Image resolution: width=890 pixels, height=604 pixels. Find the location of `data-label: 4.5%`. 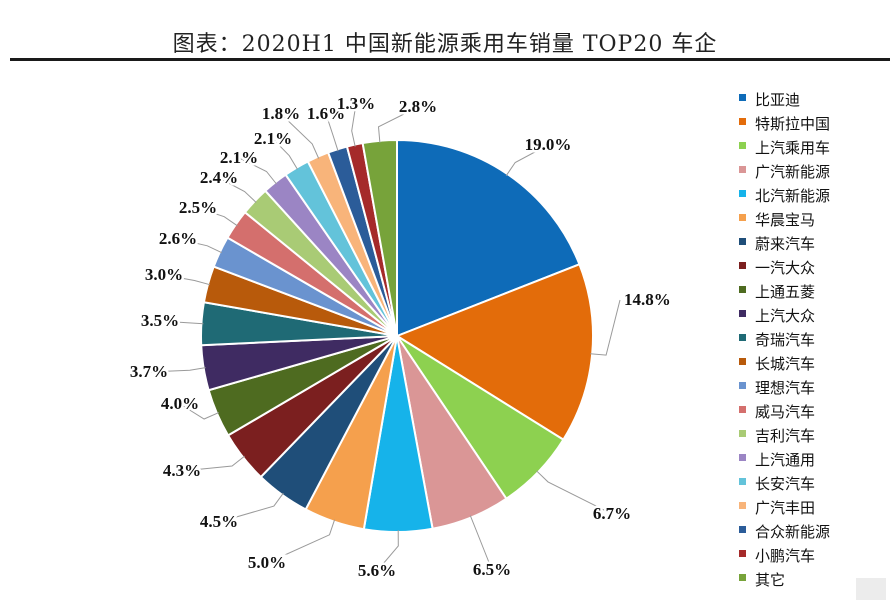

data-label: 4.5% is located at coordinates (219, 521).